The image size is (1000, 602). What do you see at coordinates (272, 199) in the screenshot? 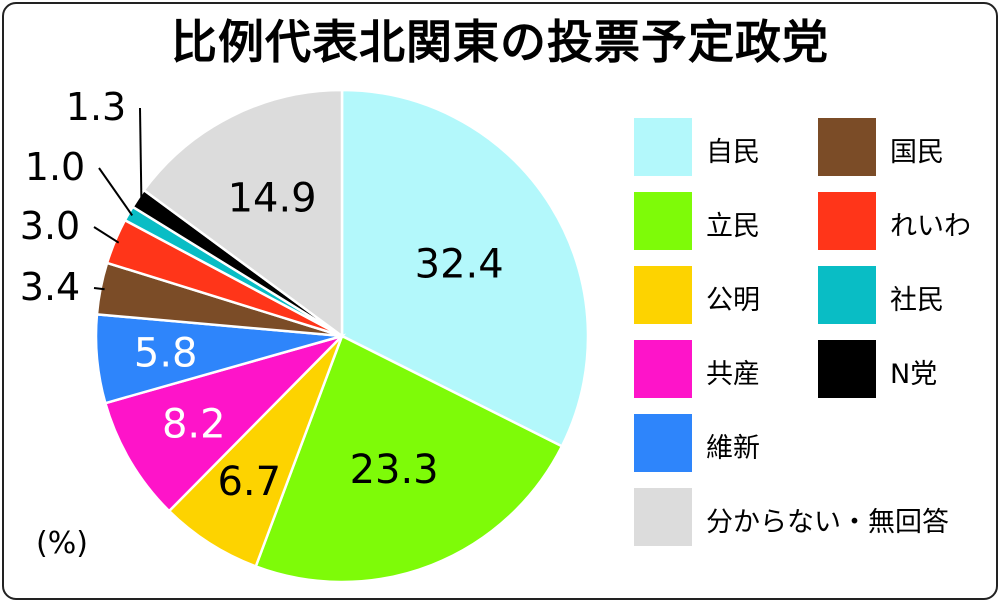
I see `data-label-e58886e3818be38289e381aae38184e383bbe784a1e59b9ee7ad94: 14.9` at bounding box center [272, 199].